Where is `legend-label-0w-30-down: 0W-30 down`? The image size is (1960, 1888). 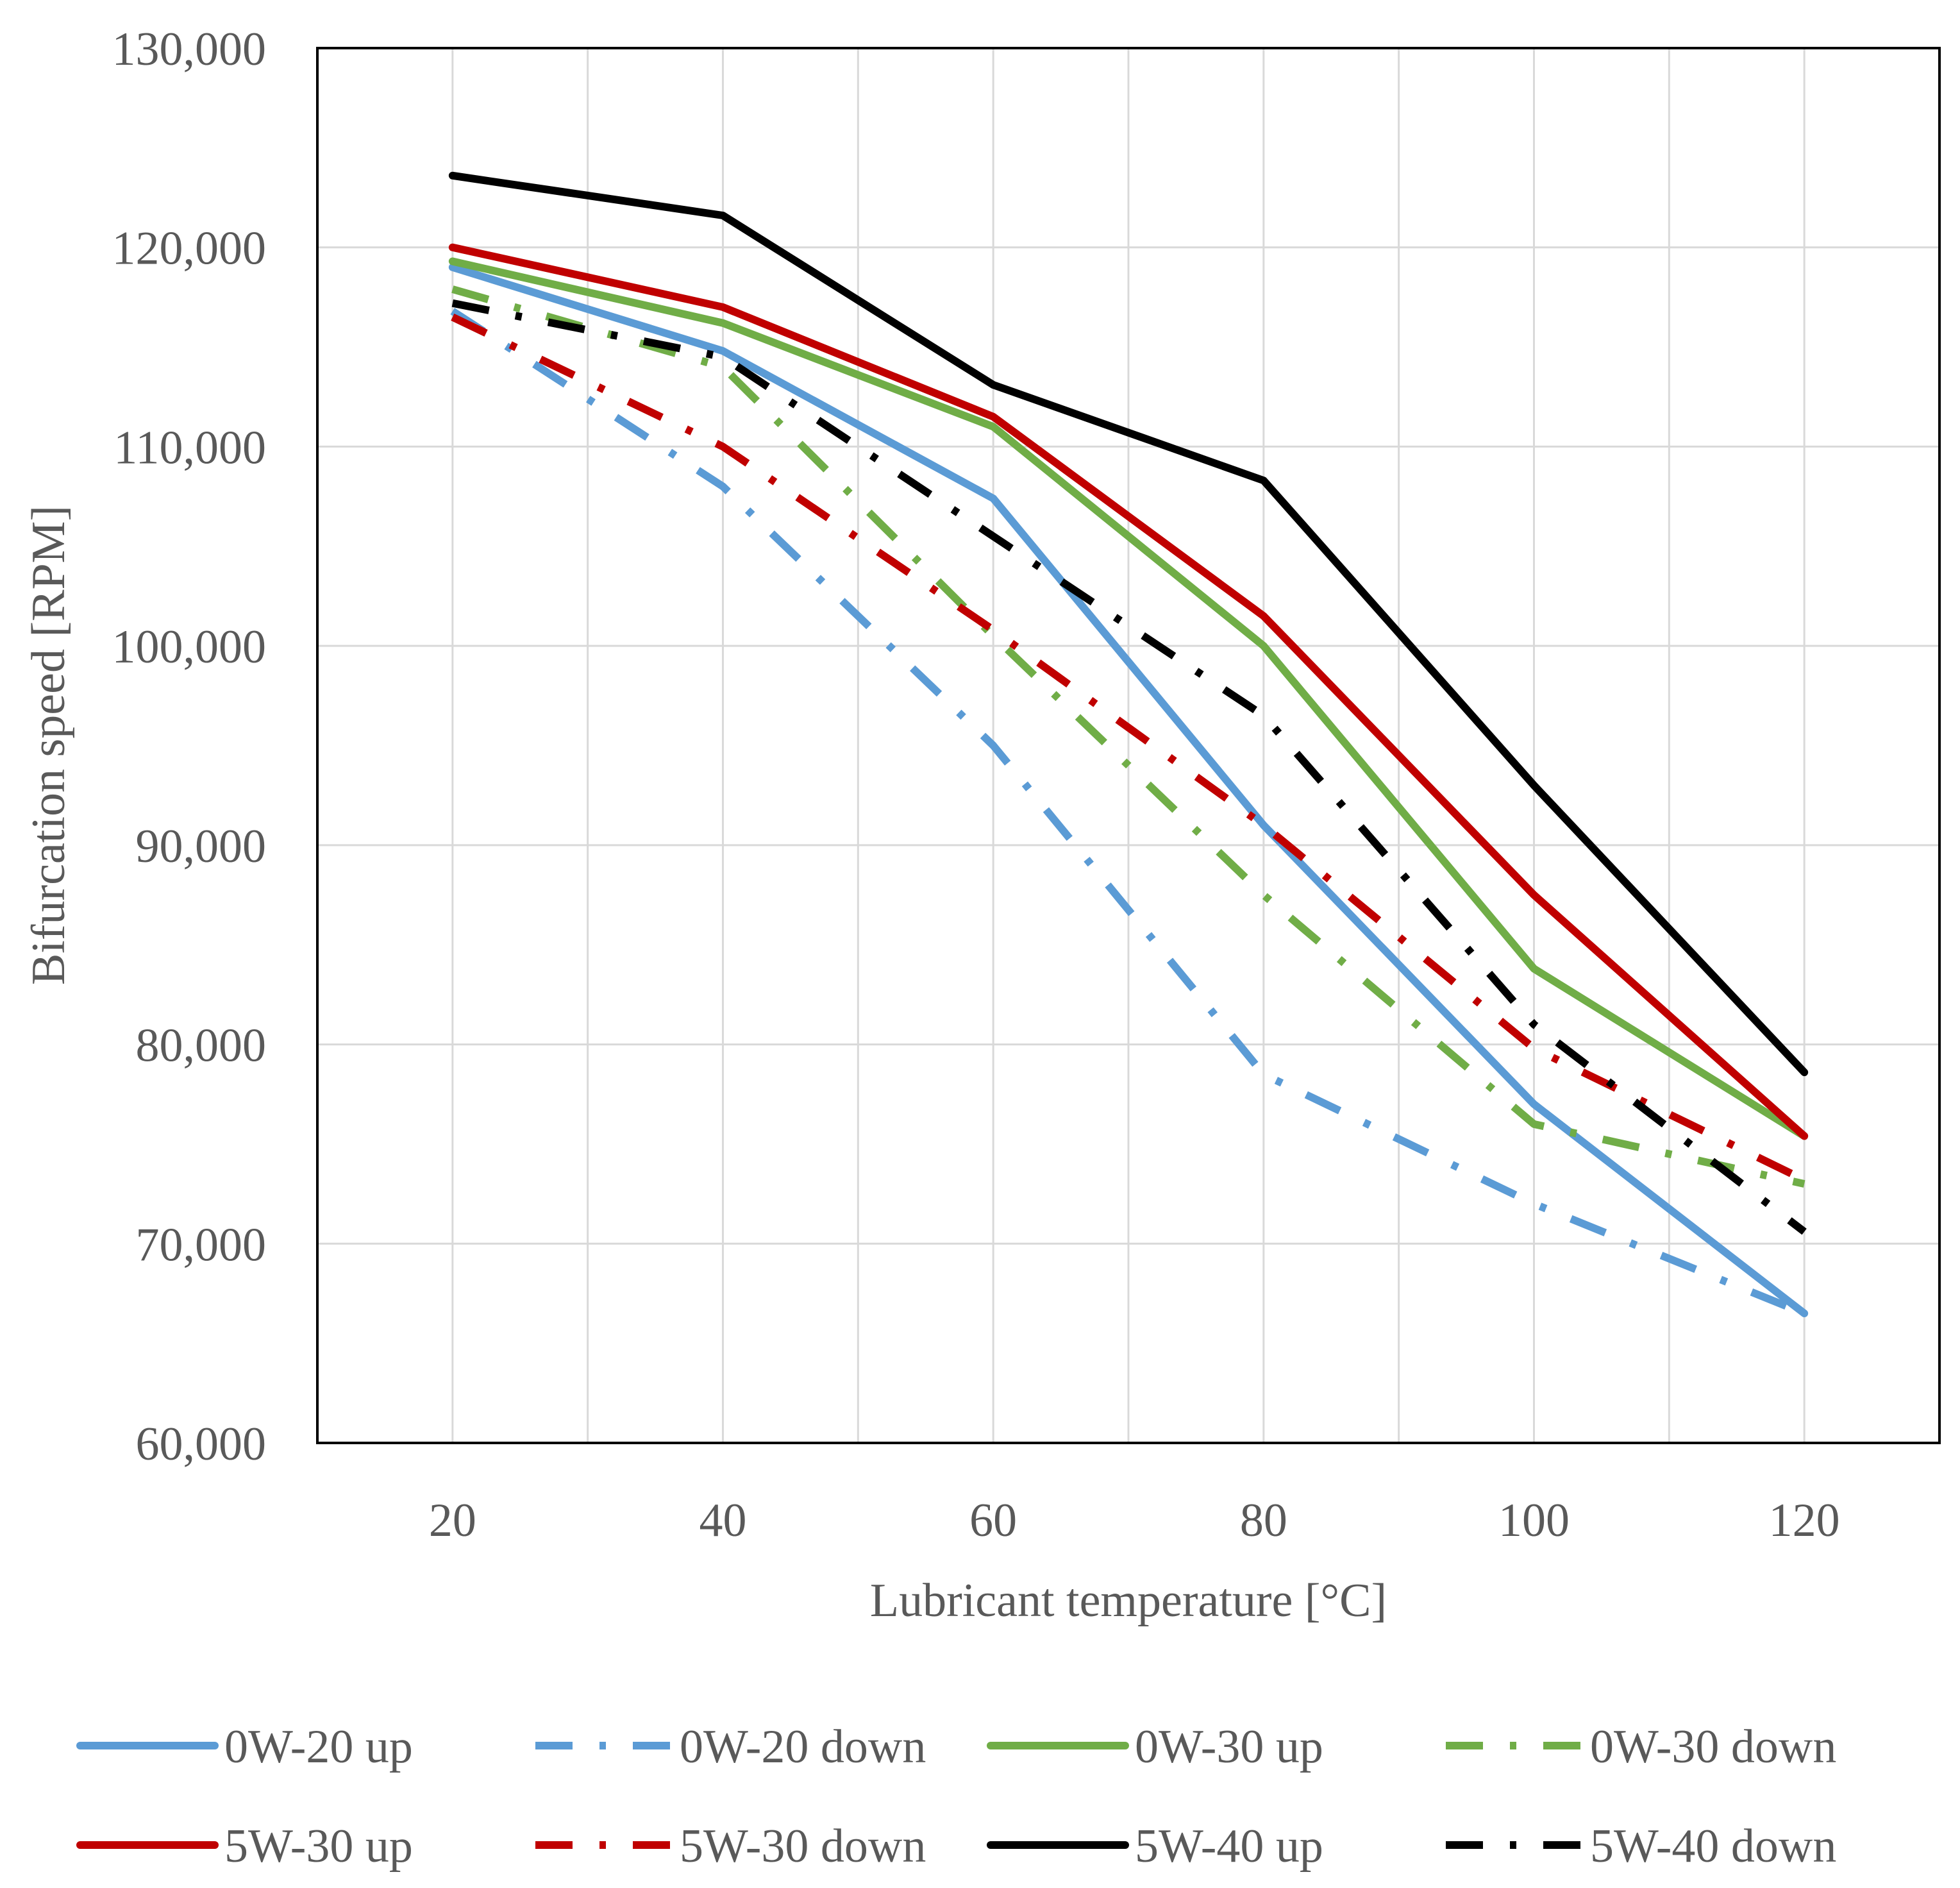 legend-label-0w-30-down: 0W-30 down is located at coordinates (1713, 1747).